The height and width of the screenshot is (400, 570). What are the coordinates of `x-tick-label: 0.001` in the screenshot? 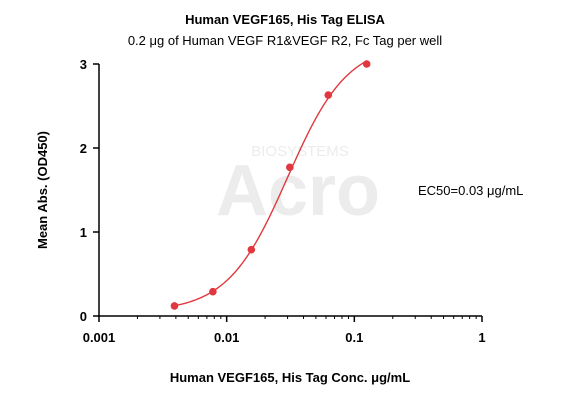 It's located at (99, 337).